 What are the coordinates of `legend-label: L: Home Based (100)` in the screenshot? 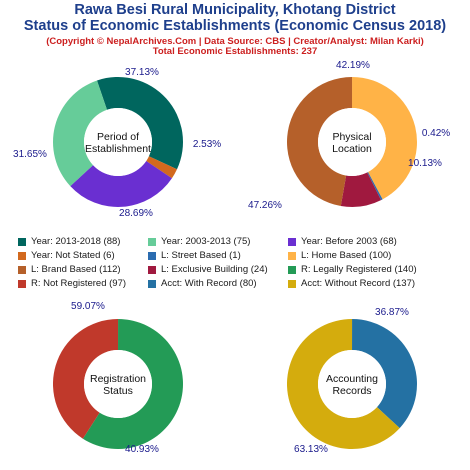 It's located at (346, 255).